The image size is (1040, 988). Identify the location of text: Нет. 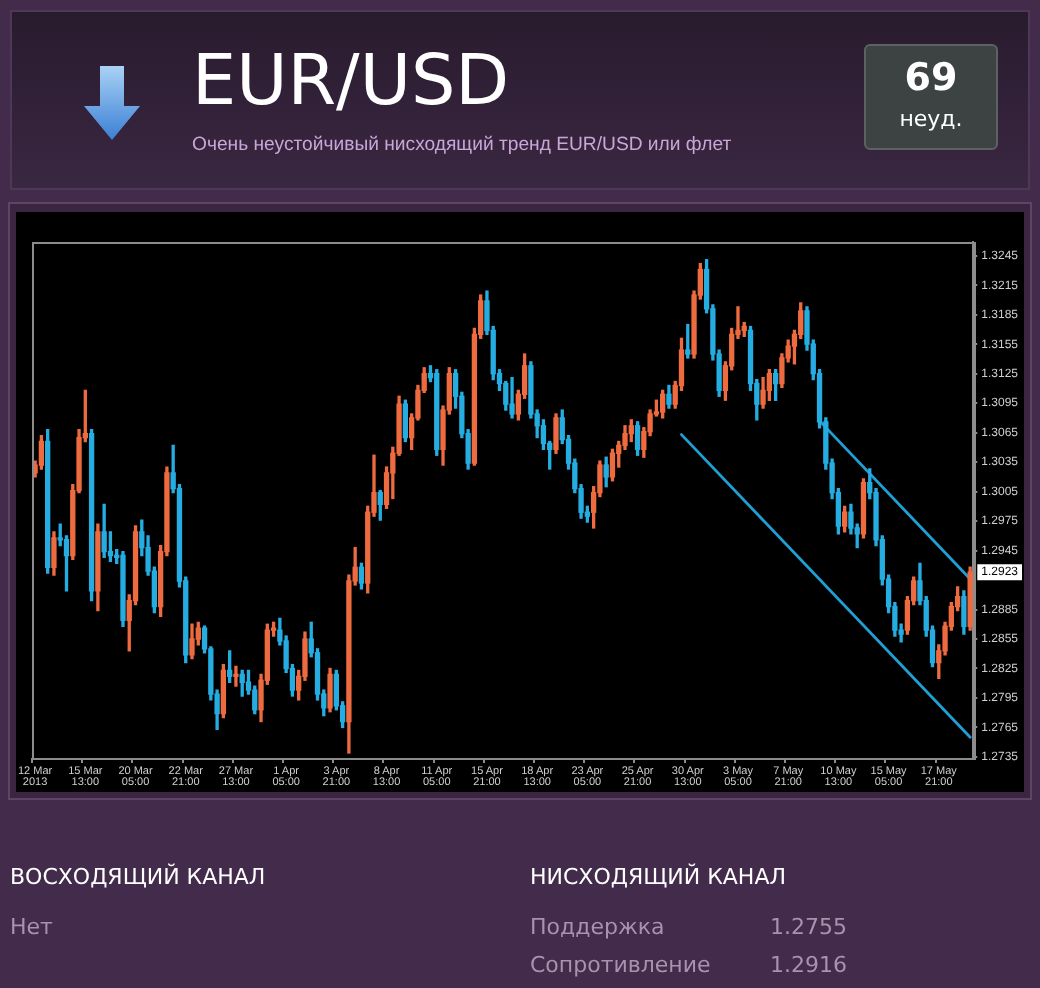
(31, 927).